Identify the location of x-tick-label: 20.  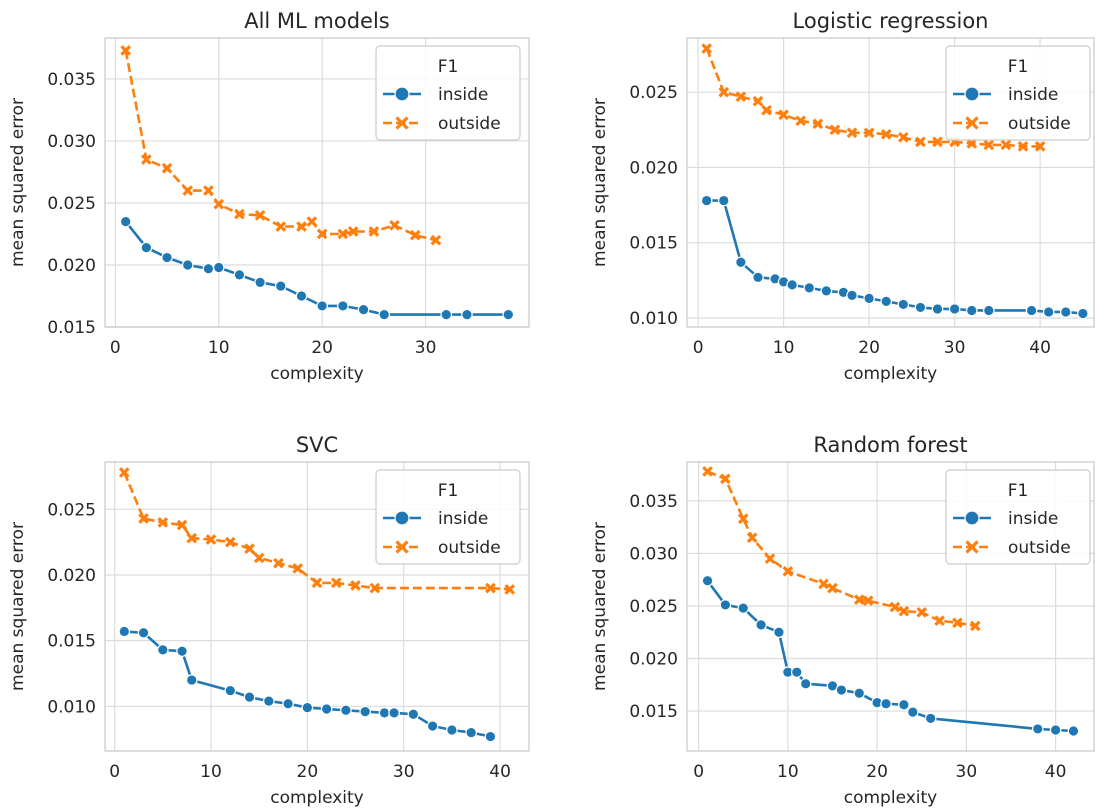
(322, 348).